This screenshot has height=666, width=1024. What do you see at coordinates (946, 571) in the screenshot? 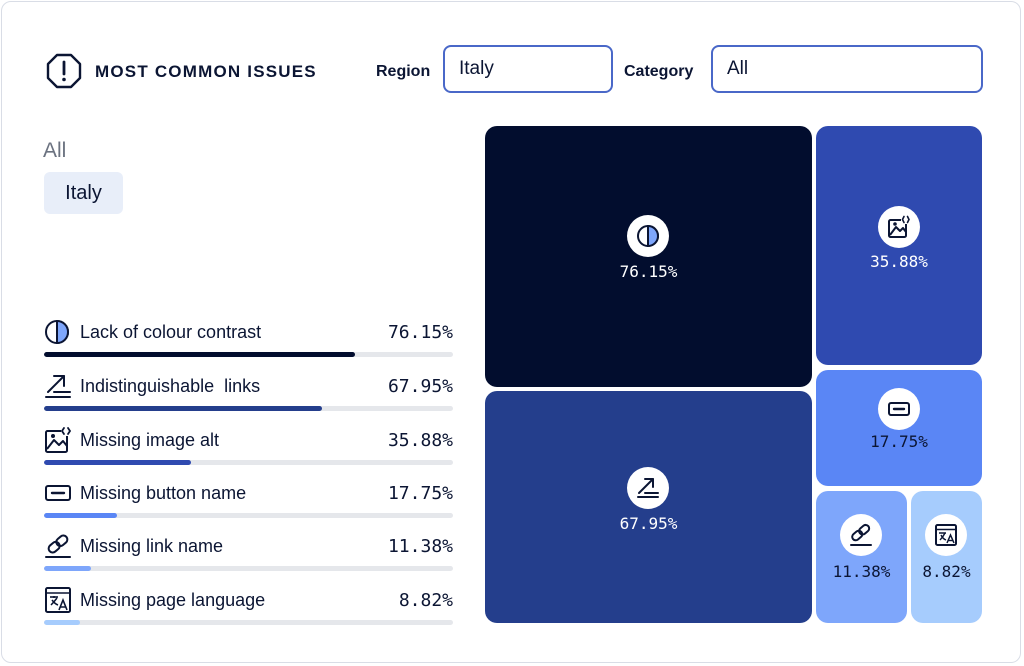
I see `tile-value: 8.82%` at bounding box center [946, 571].